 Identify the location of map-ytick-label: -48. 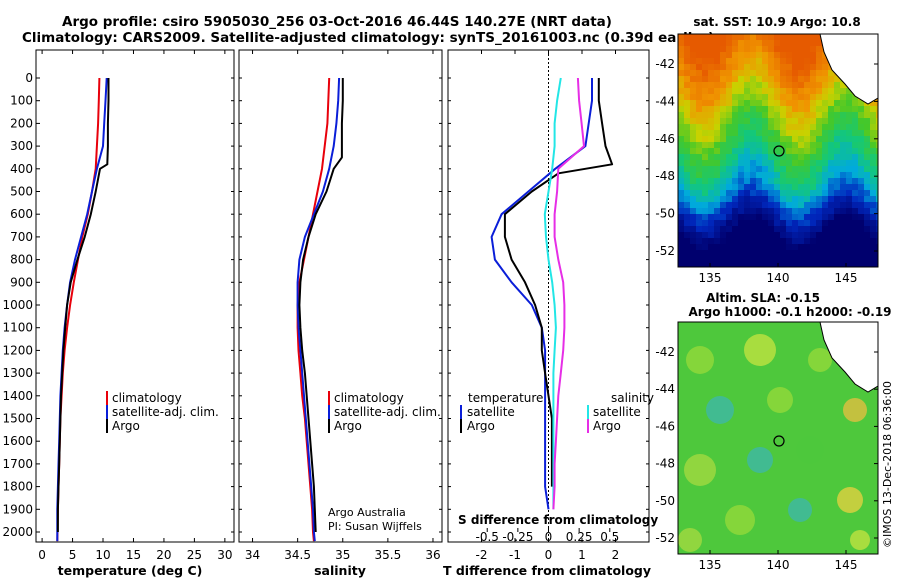
(665, 176).